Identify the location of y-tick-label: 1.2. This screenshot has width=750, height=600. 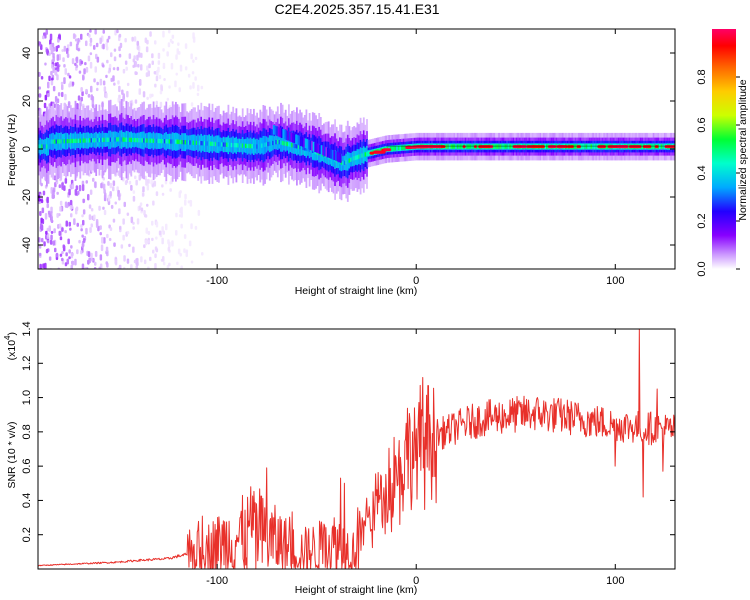
(27, 363).